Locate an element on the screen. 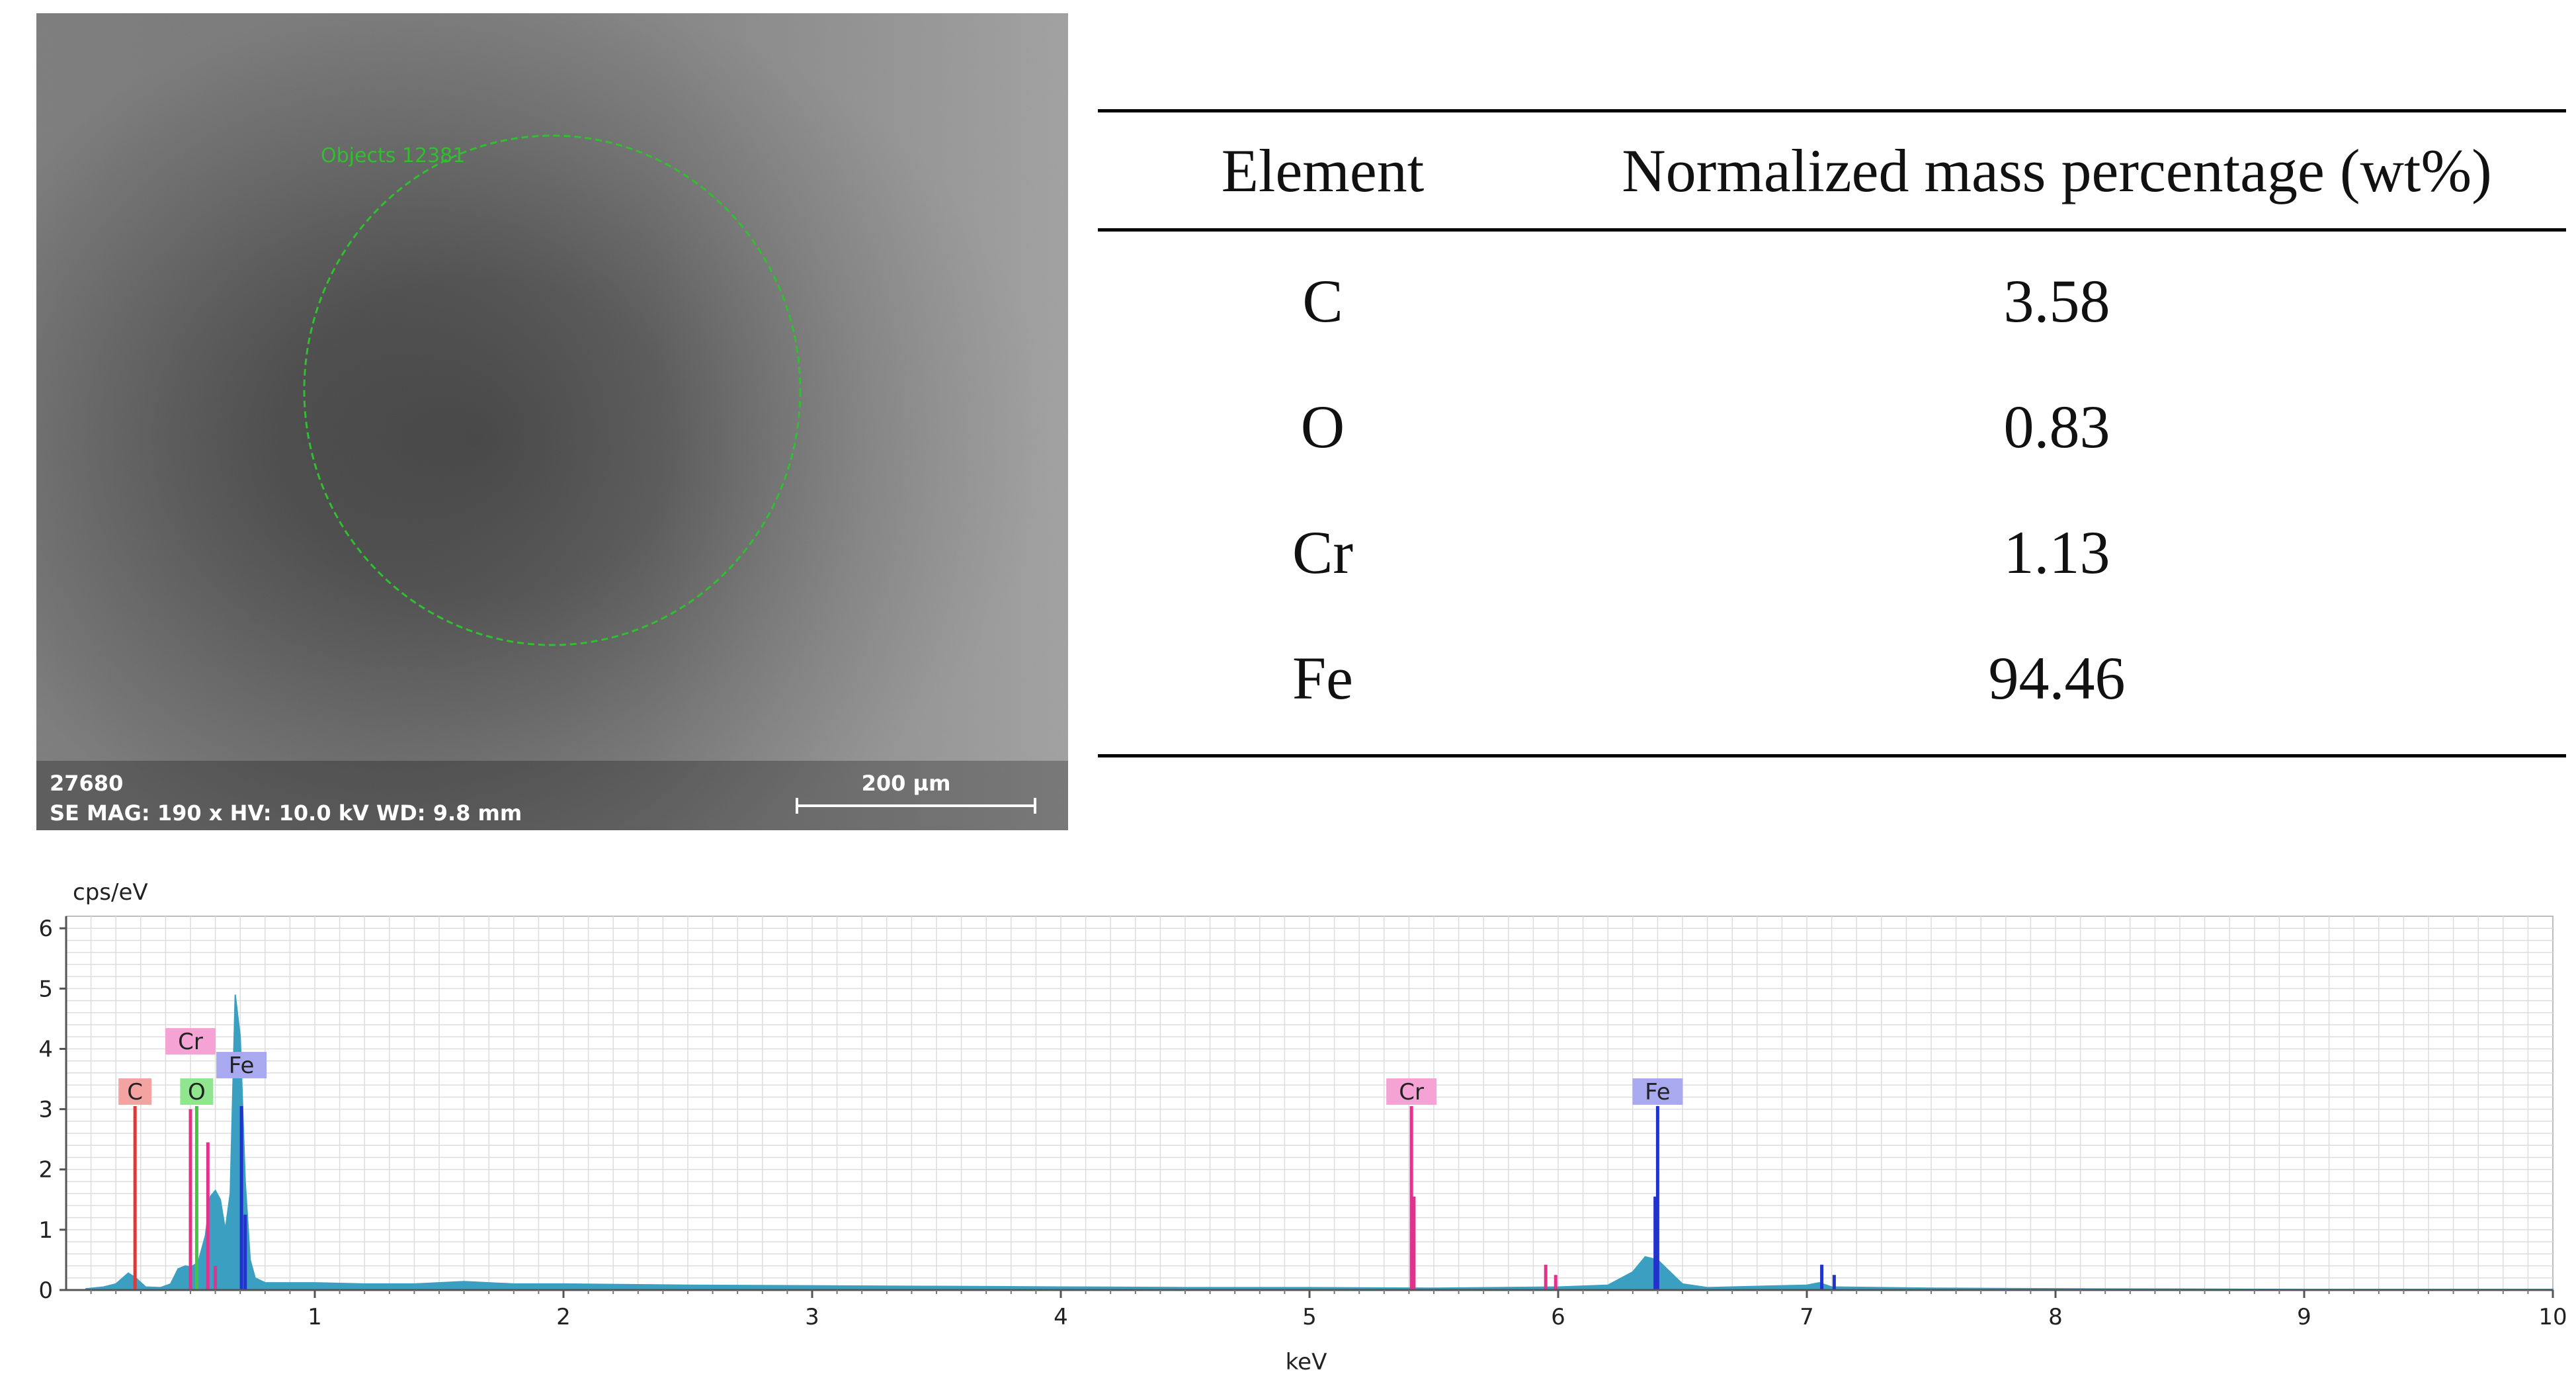 The width and height of the screenshot is (2576, 1378). y-tick-label: 3 is located at coordinates (45, 1110).